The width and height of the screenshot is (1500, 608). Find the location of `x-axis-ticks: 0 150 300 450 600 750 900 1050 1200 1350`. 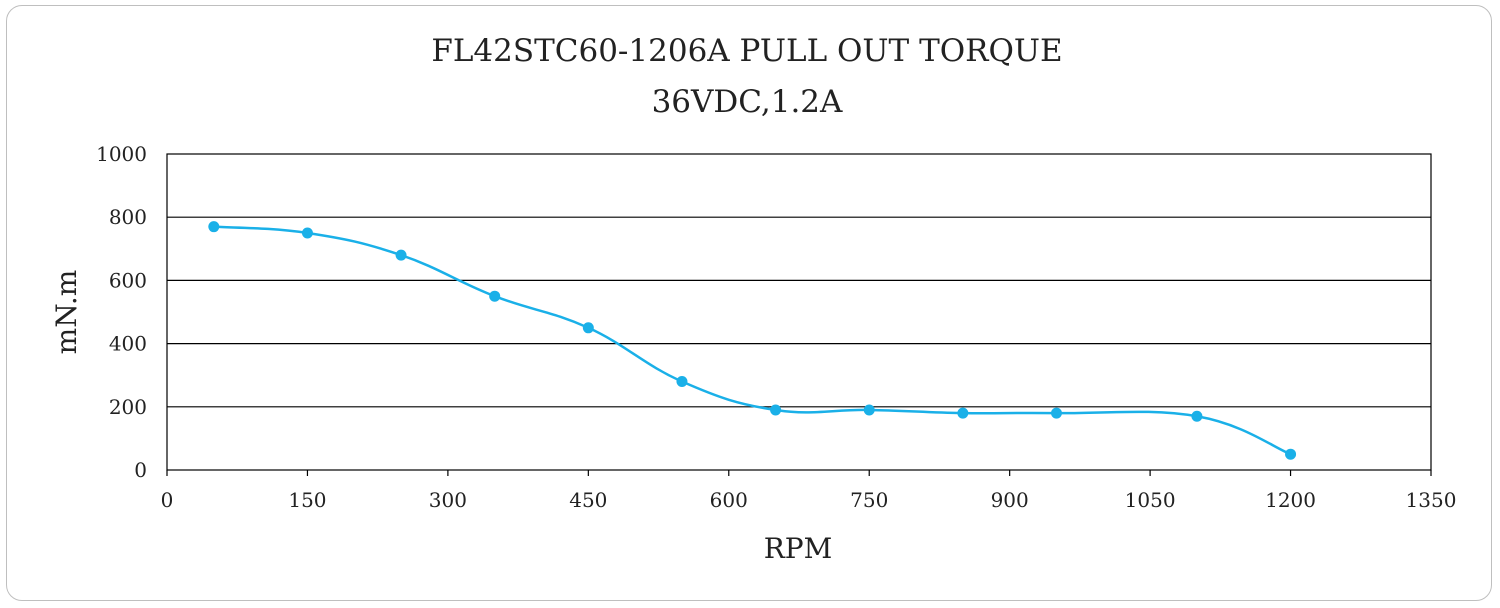

x-axis-ticks: 0 150 300 450 600 750 900 1050 1200 1350 is located at coordinates (809, 491).